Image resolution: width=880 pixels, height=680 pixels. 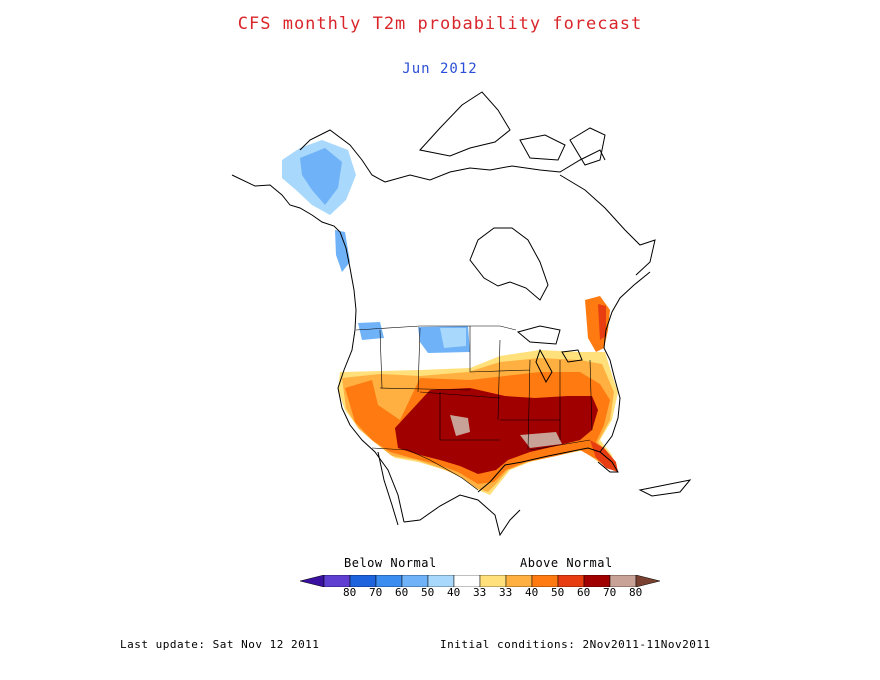 What do you see at coordinates (371, 377) in the screenshot?
I see `pacific-coast` at bounding box center [371, 377].